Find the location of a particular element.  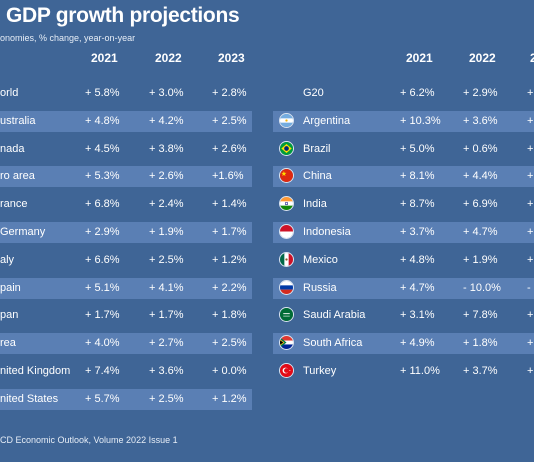

left-value-0: + 7.4% is located at coordinates (102, 371).